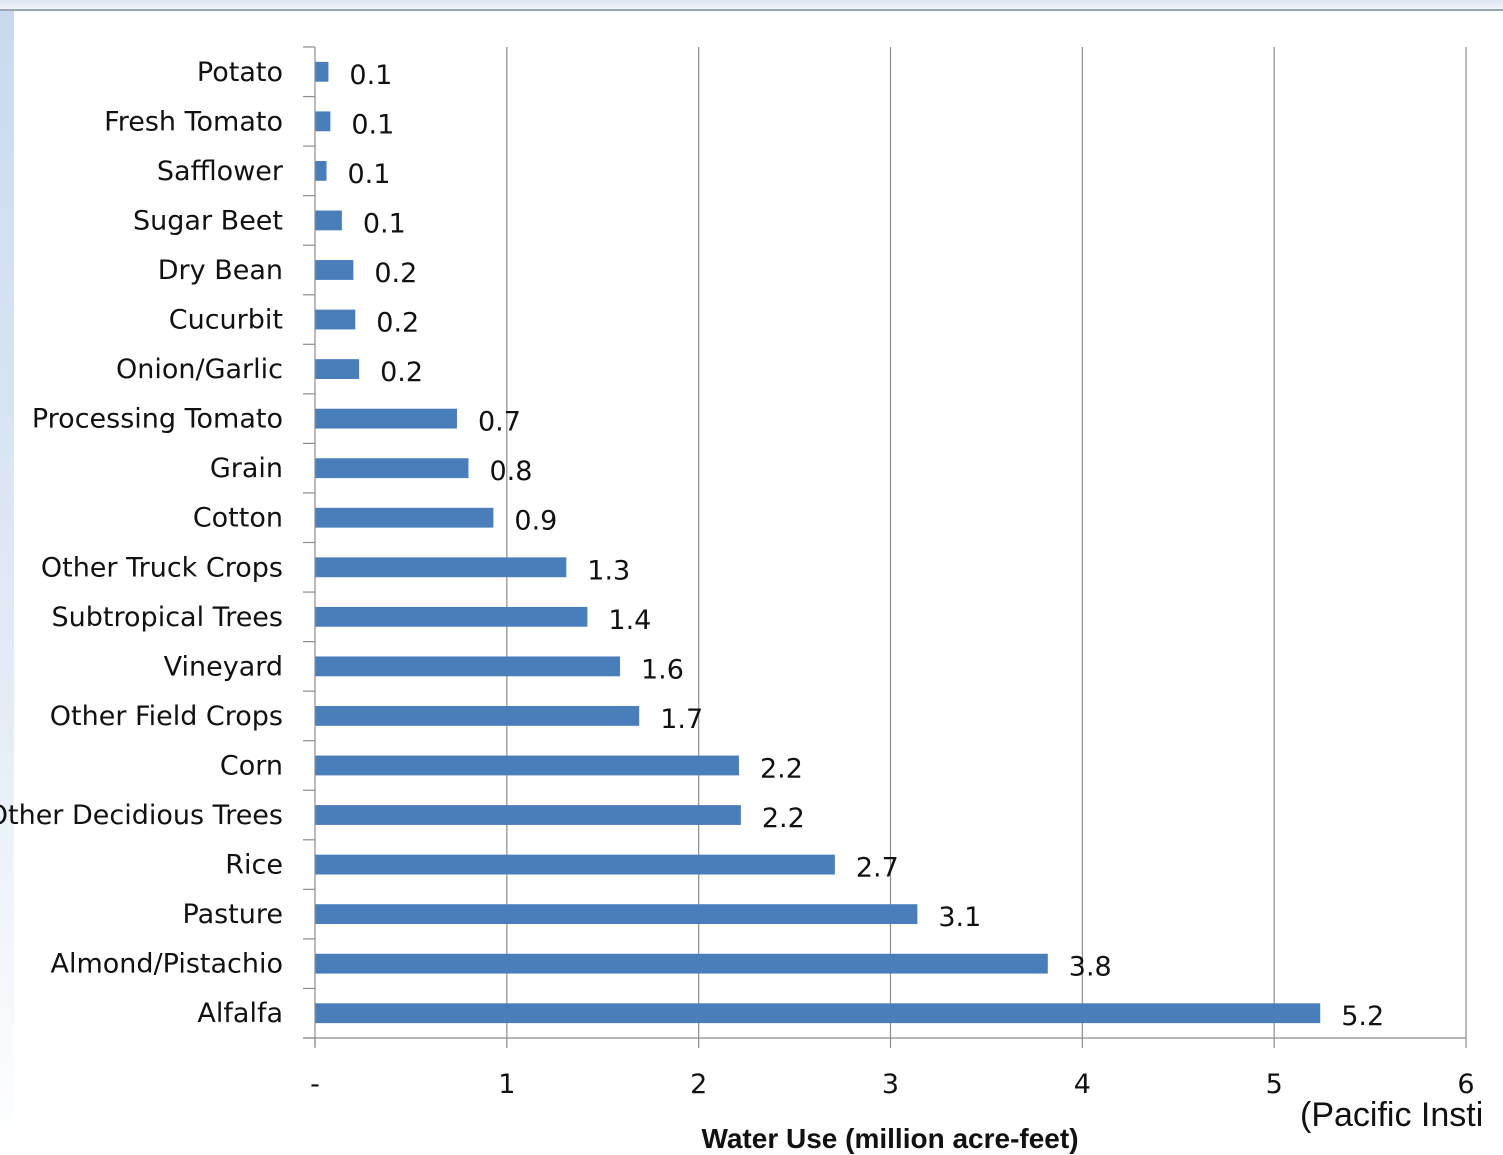  What do you see at coordinates (1362, 1016) in the screenshot?
I see `value-label-19: 5.2` at bounding box center [1362, 1016].